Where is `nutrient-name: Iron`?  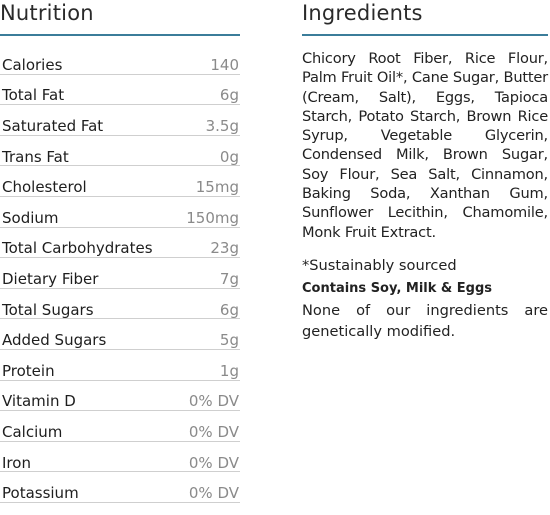 nutrient-name: Iron is located at coordinates (16, 462).